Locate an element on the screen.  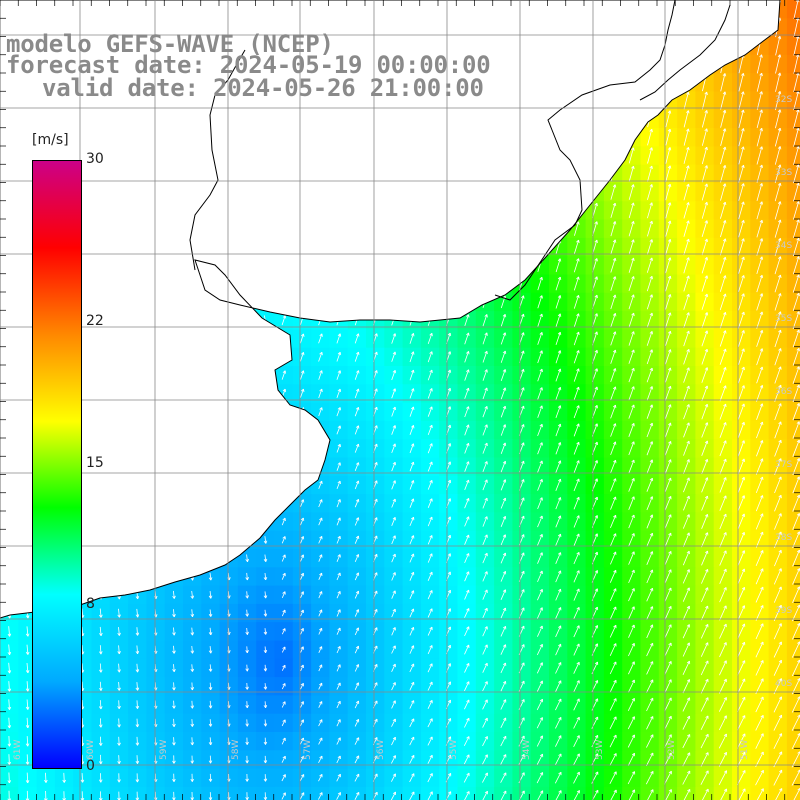
colorbar-tick-0: 0 is located at coordinates (90, 766).